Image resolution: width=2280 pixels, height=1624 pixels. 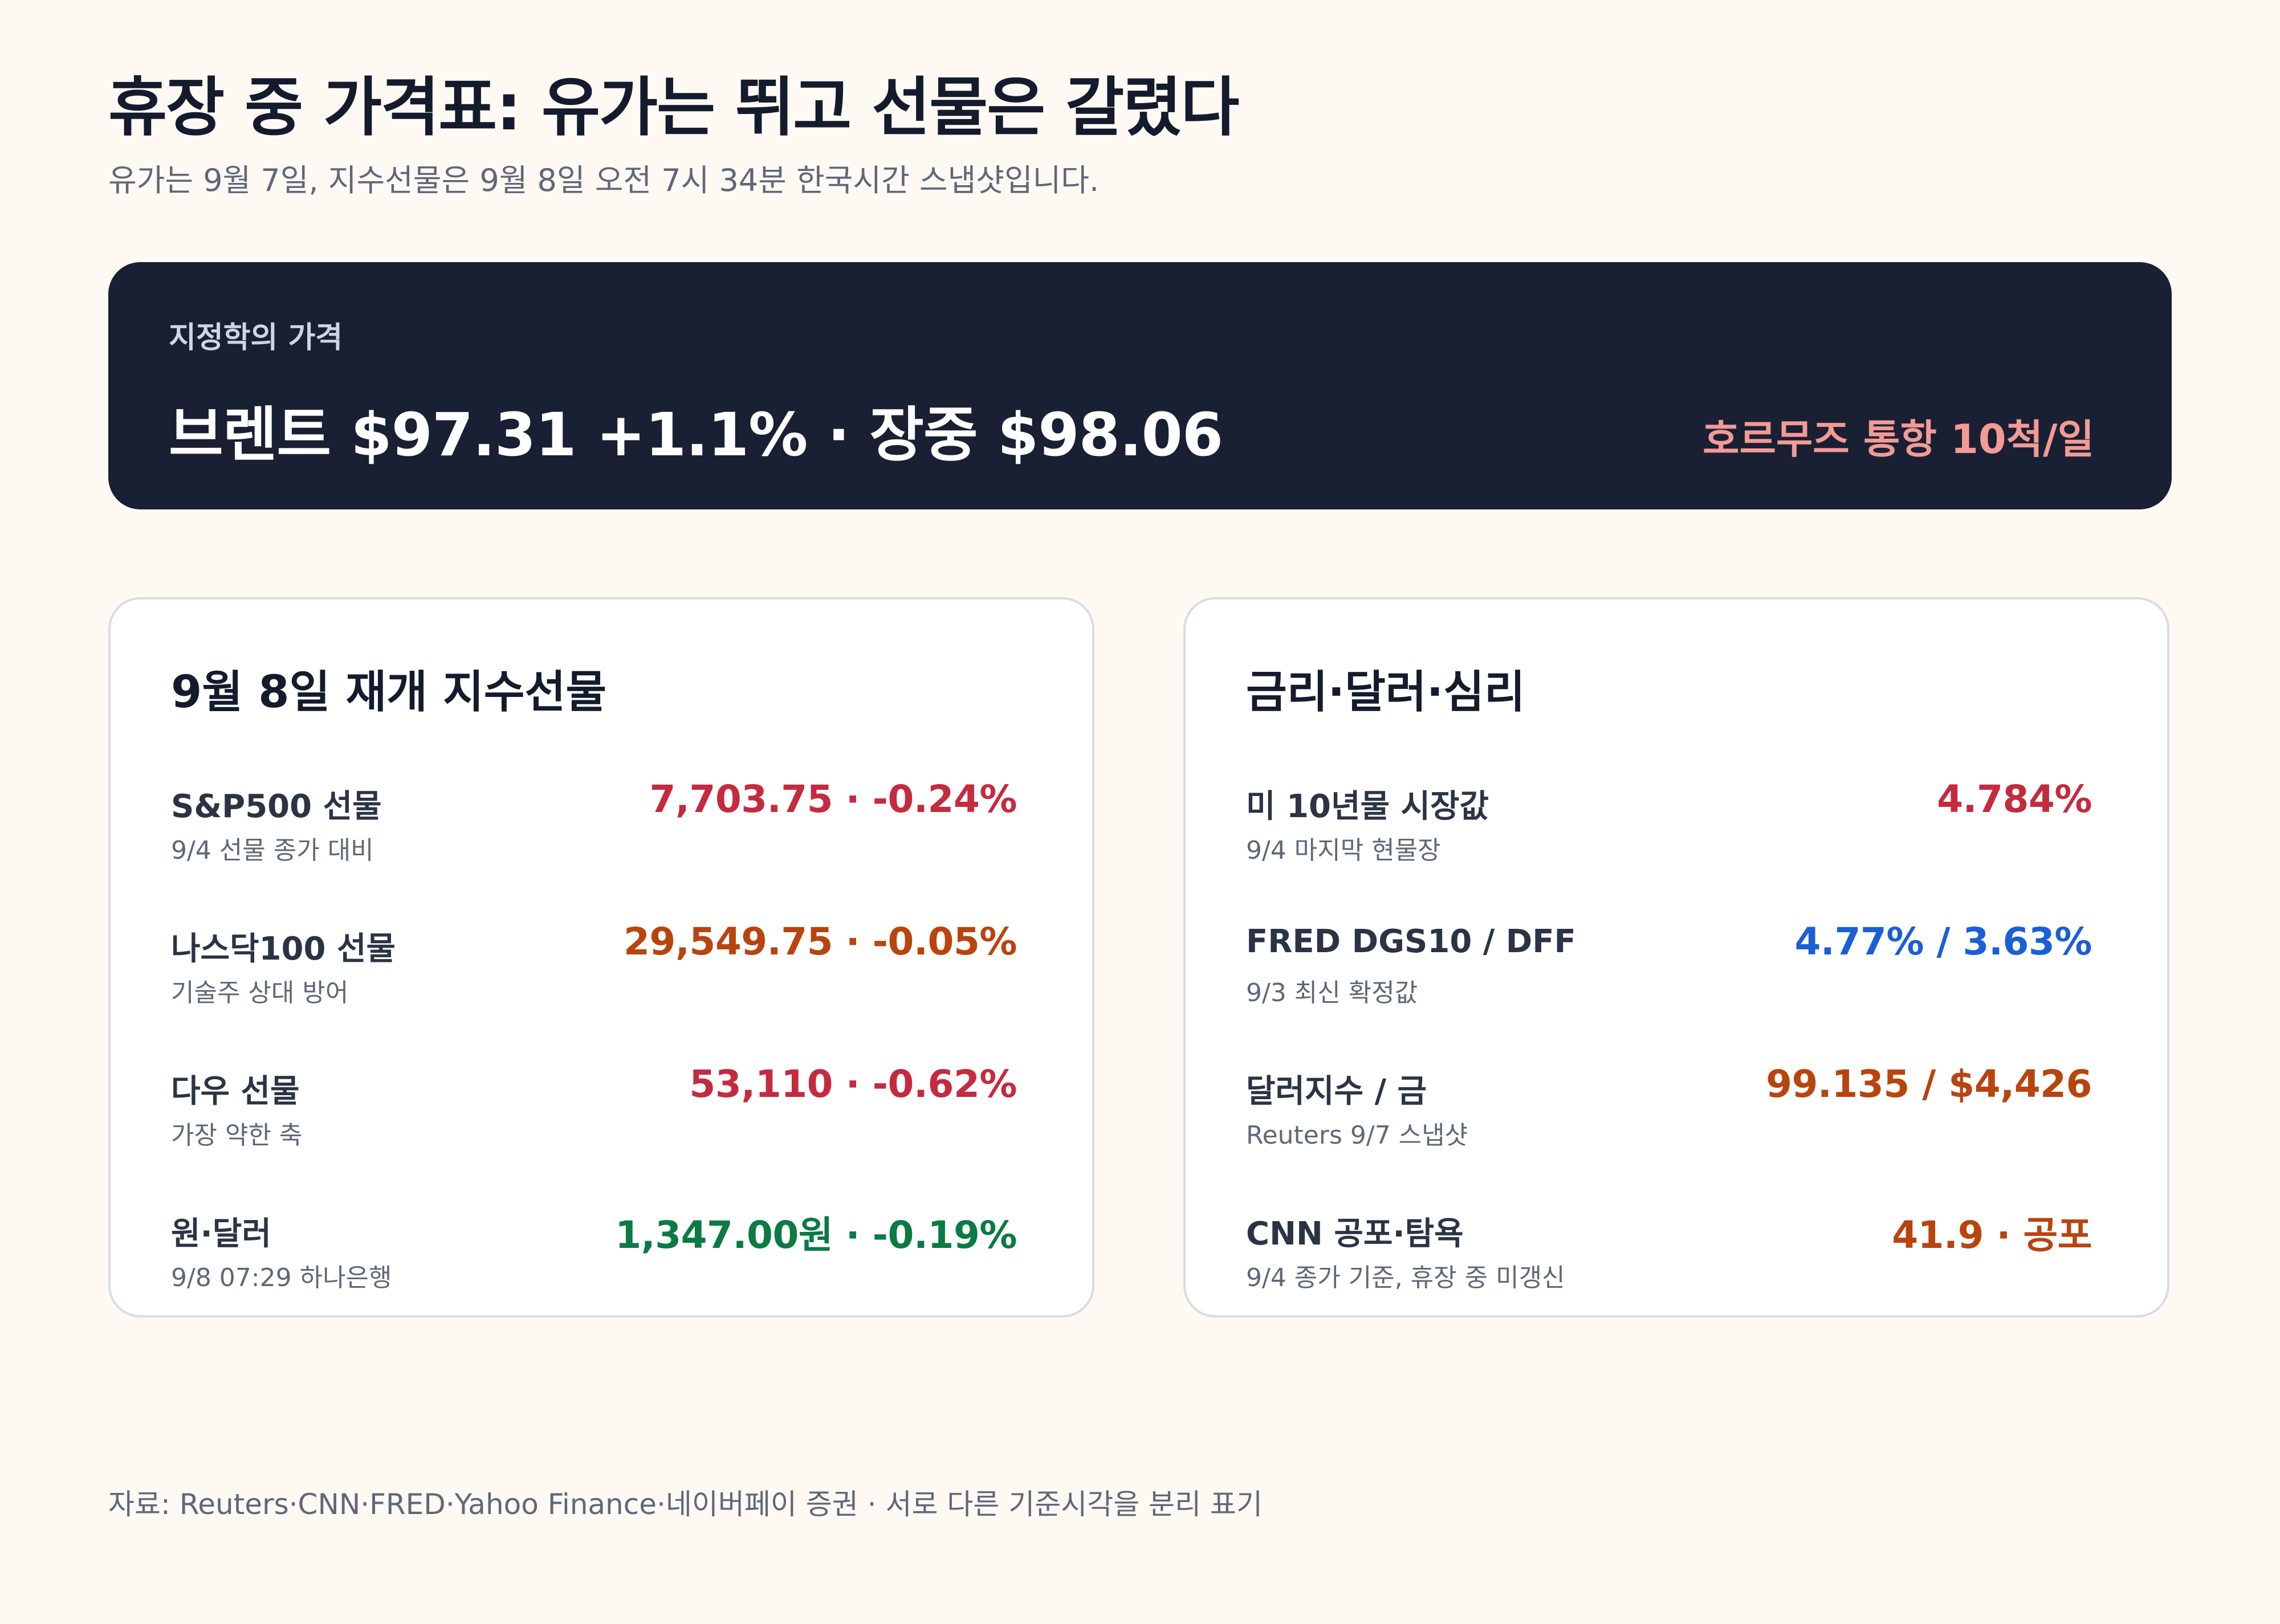 What do you see at coordinates (594, 836) in the screenshot?
I see `futures-row-sp500: S&P500 선물 9/4 선물 종가 대비 7,703.75 · -0.24%` at bounding box center [594, 836].